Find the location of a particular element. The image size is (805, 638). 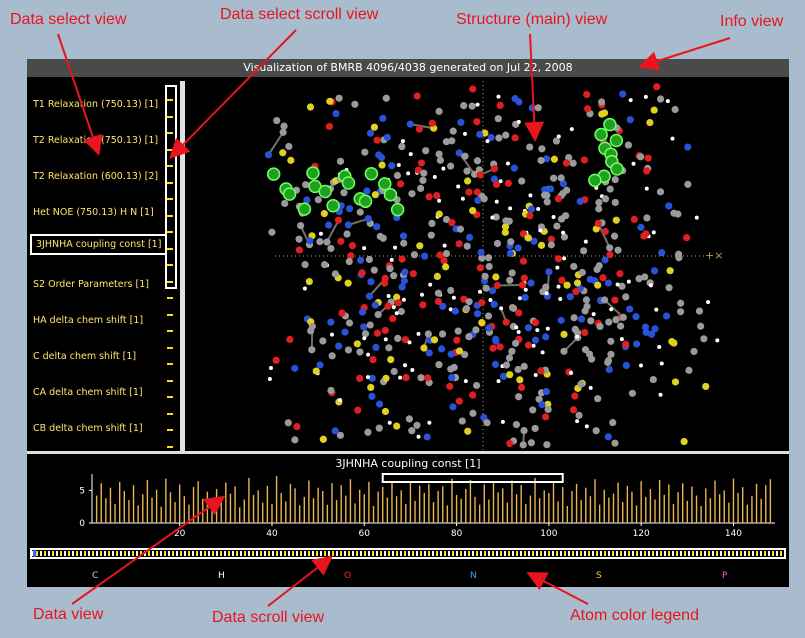

data-select-item-ha-delta: HA delta chem shift [1] is located at coordinates (88, 320).